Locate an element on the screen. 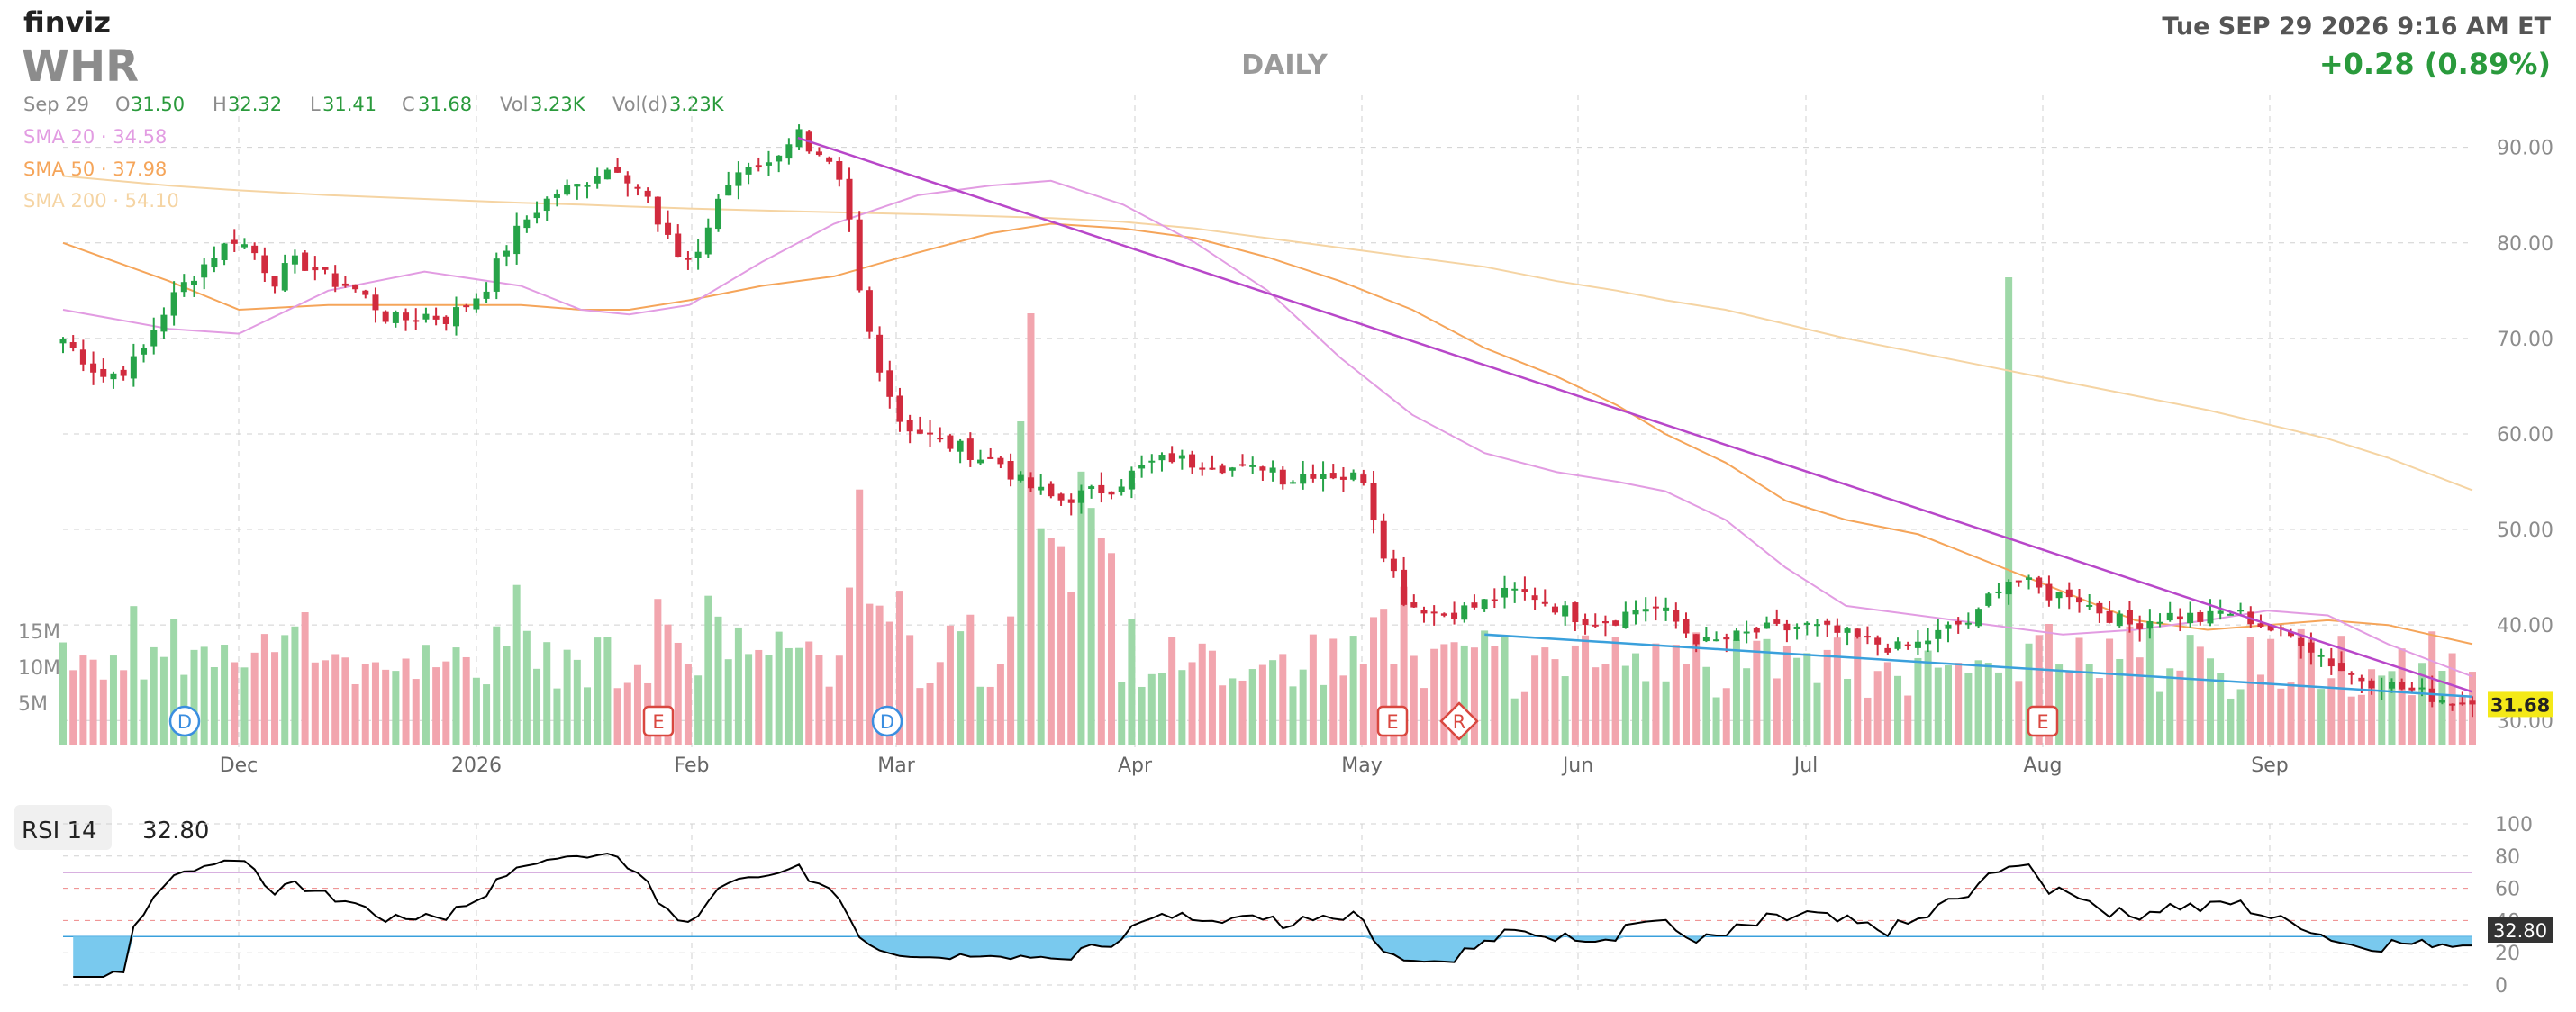  ohlc-high-label: H is located at coordinates (220, 104).